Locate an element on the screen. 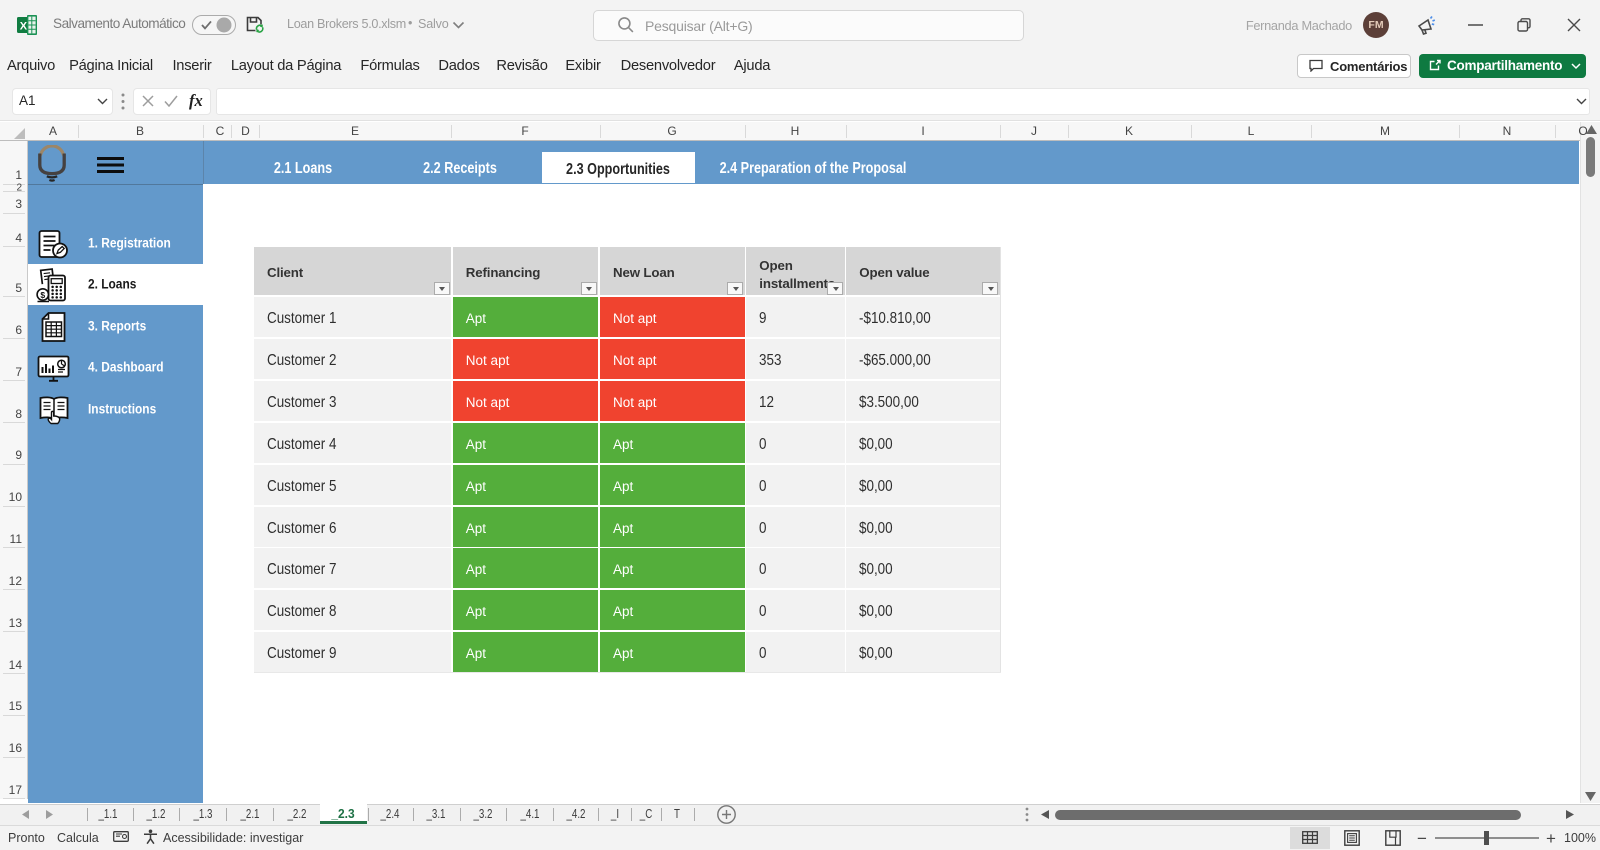 The width and height of the screenshot is (1600, 850). svg-text: X is located at coordinates (24, 26).